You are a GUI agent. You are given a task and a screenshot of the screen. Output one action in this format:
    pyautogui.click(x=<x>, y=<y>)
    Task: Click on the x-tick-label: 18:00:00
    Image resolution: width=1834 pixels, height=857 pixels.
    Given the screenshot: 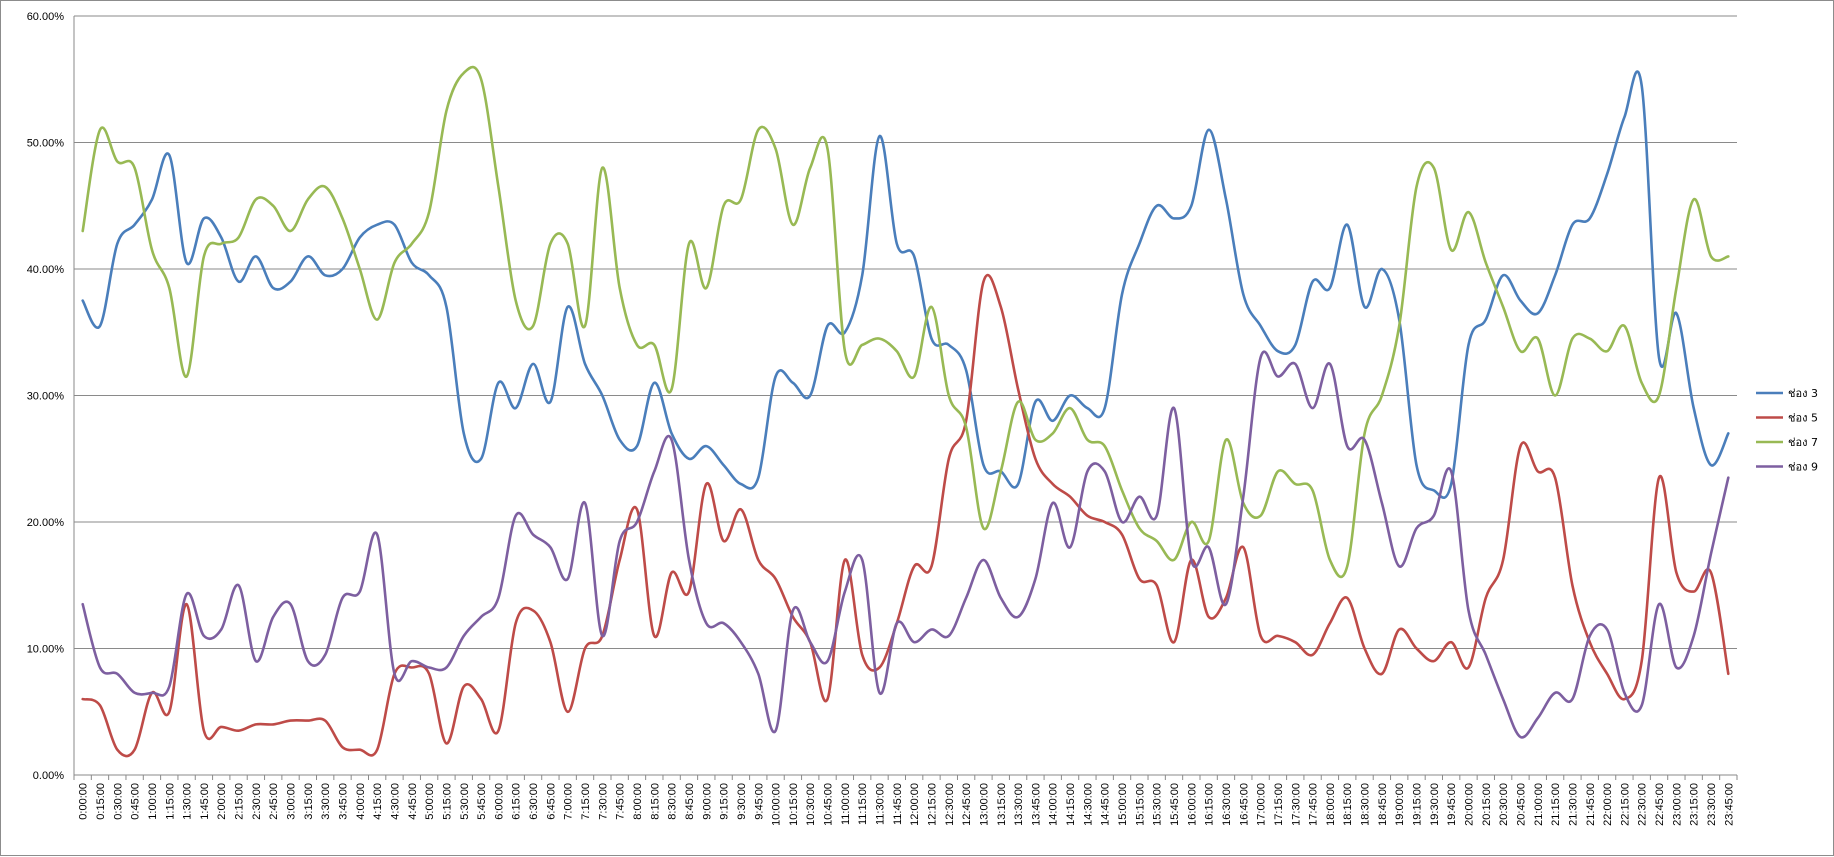 What is the action you would take?
    pyautogui.click(x=1331, y=804)
    